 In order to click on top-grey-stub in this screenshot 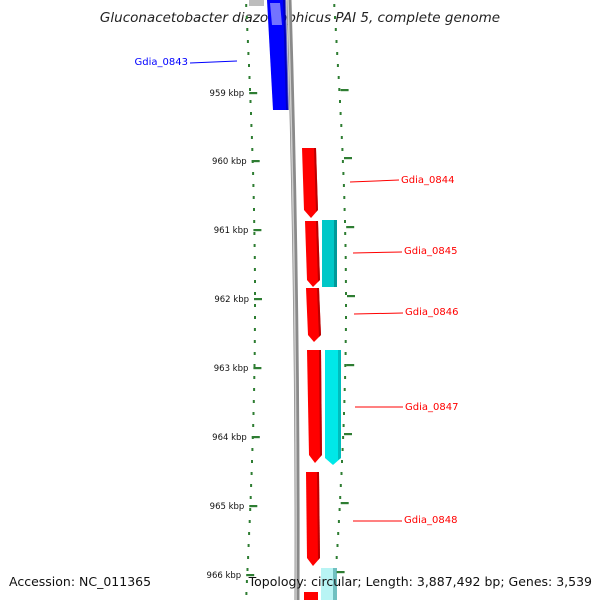, I will do `click(256, 3)`.